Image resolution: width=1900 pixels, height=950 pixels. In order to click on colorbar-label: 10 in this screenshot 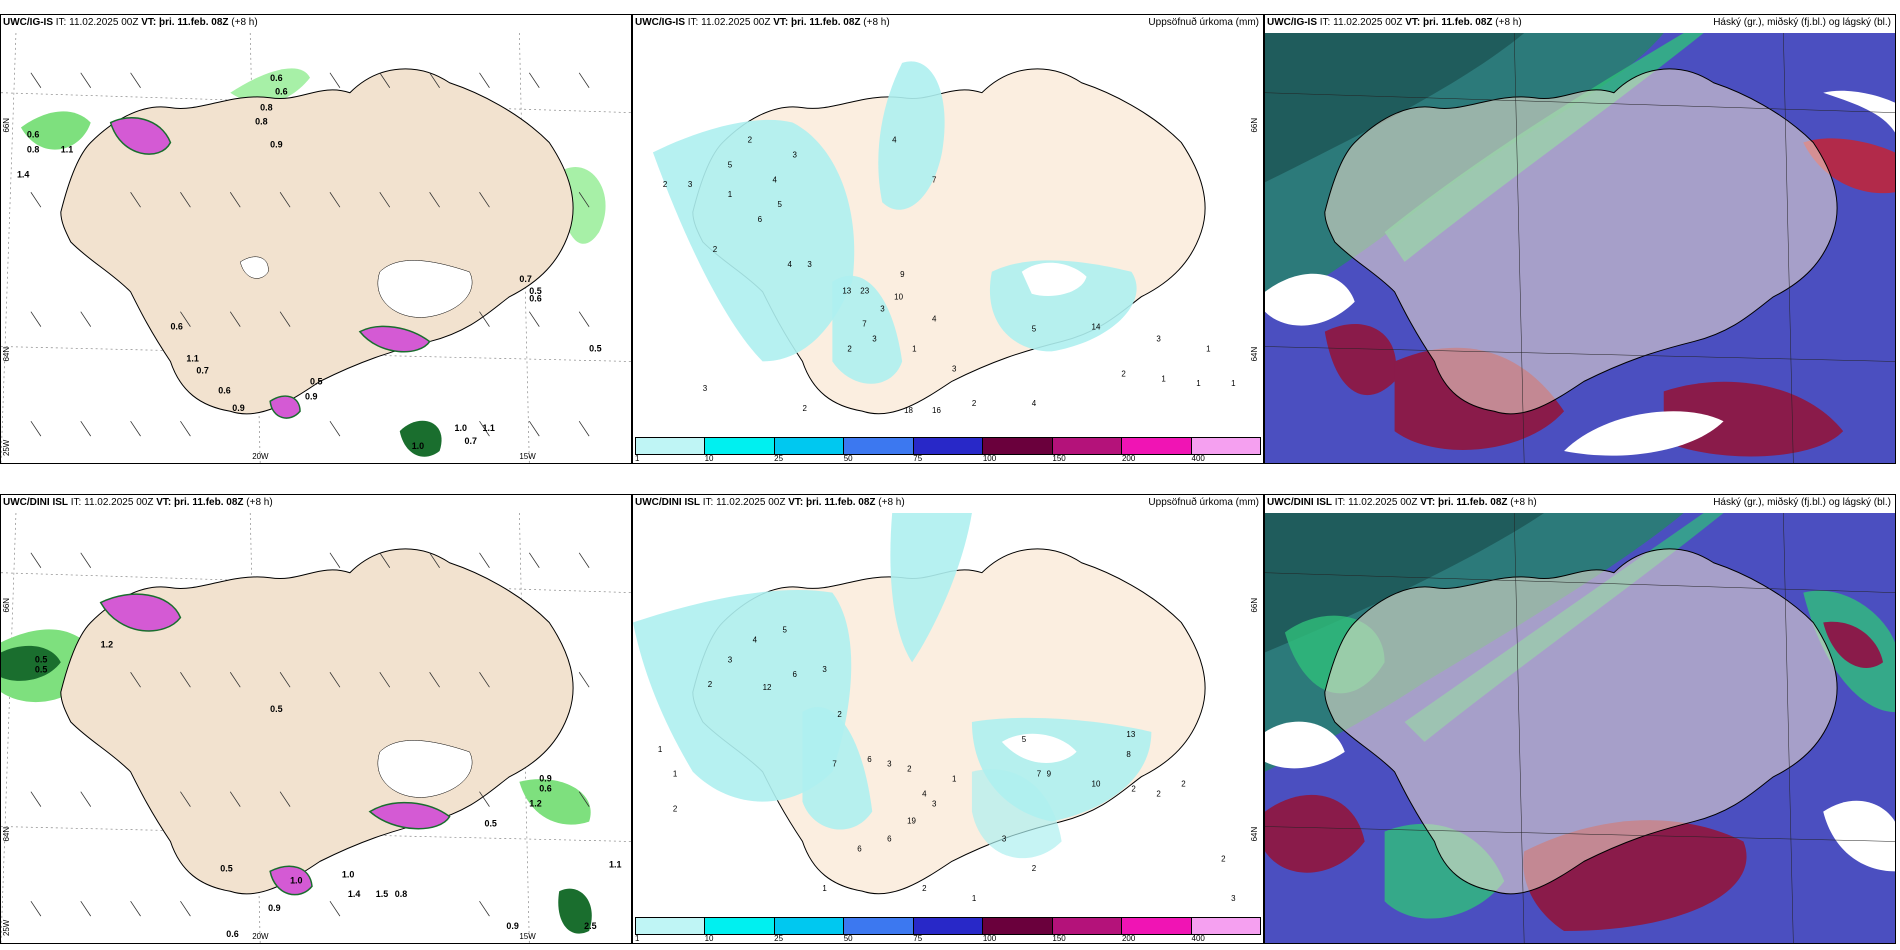, I will do `click(709, 938)`.